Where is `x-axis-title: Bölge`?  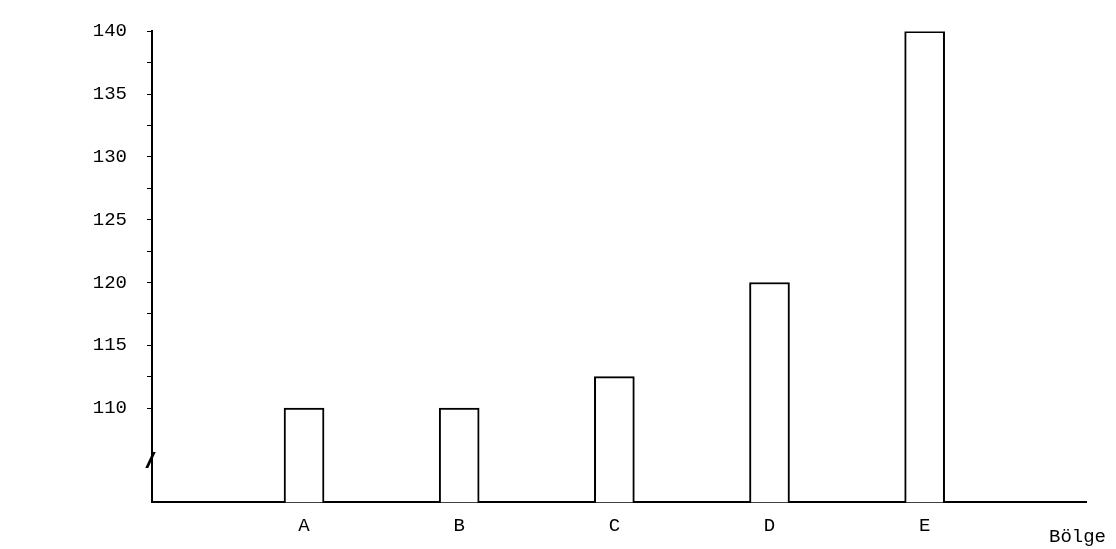
x-axis-title: Bölge is located at coordinates (1077, 537).